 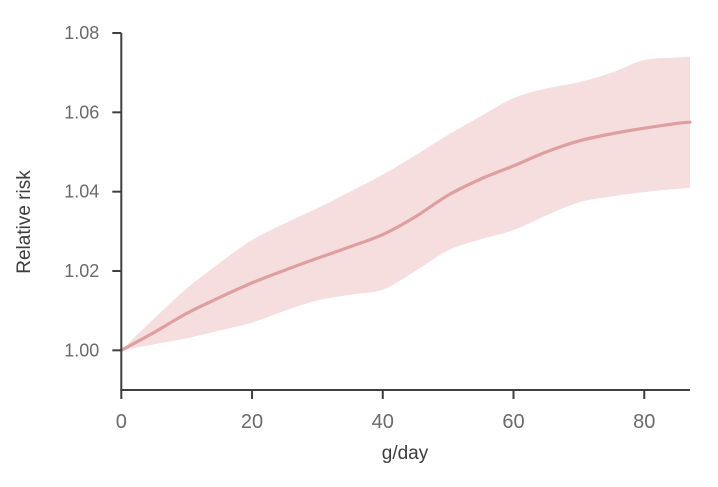 I want to click on x-tick-label: 80, so click(x=644, y=422).